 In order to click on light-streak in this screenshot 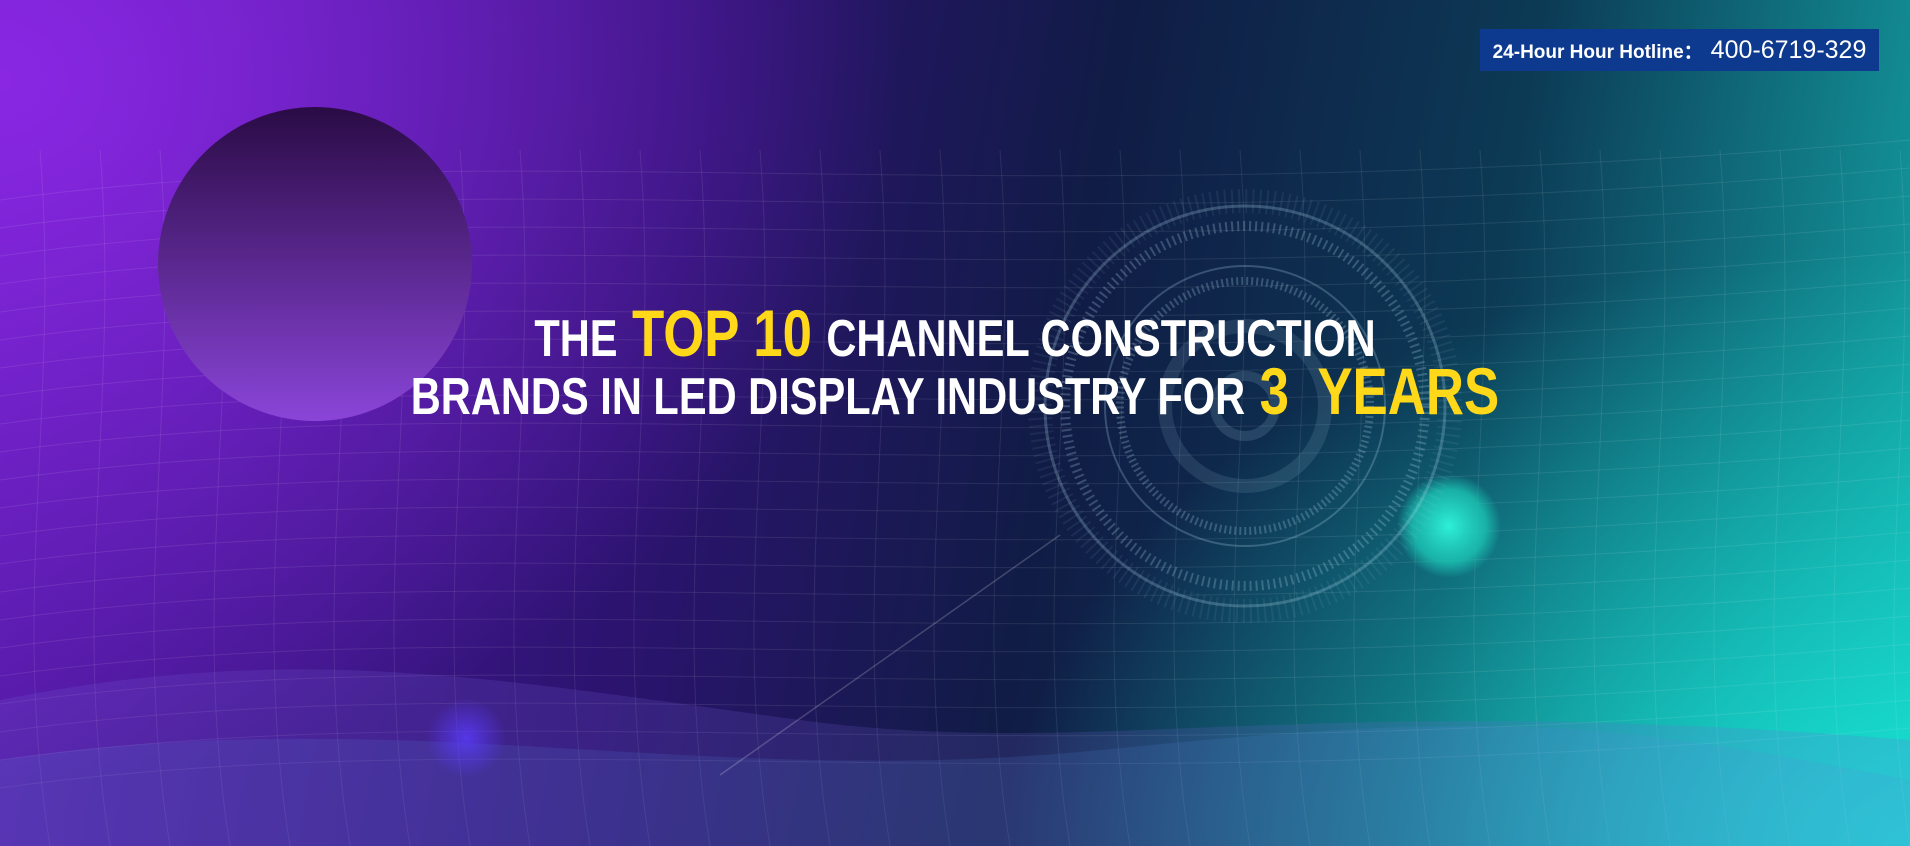, I will do `click(890, 655)`.